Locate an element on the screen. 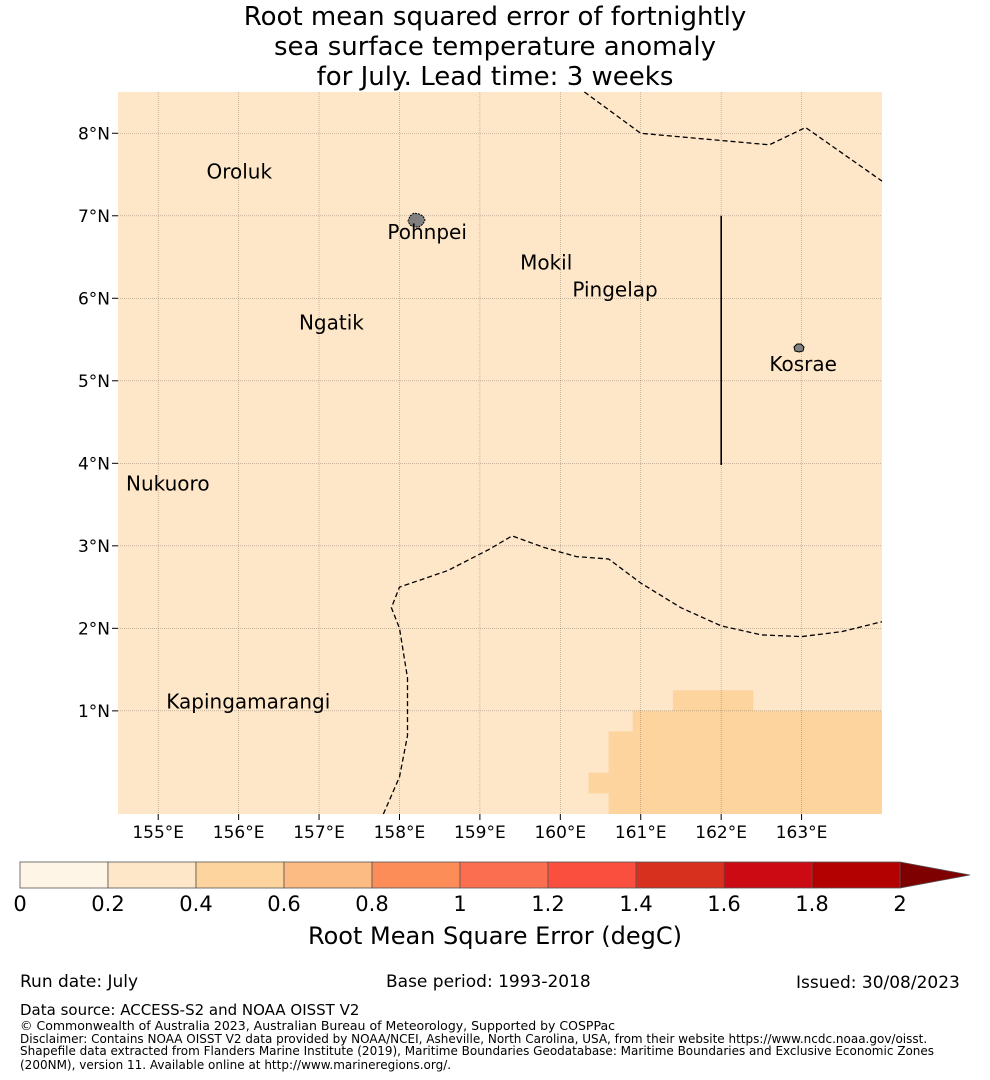 The width and height of the screenshot is (990, 1080). colorbar-tick-label: 0.8 is located at coordinates (372, 904).